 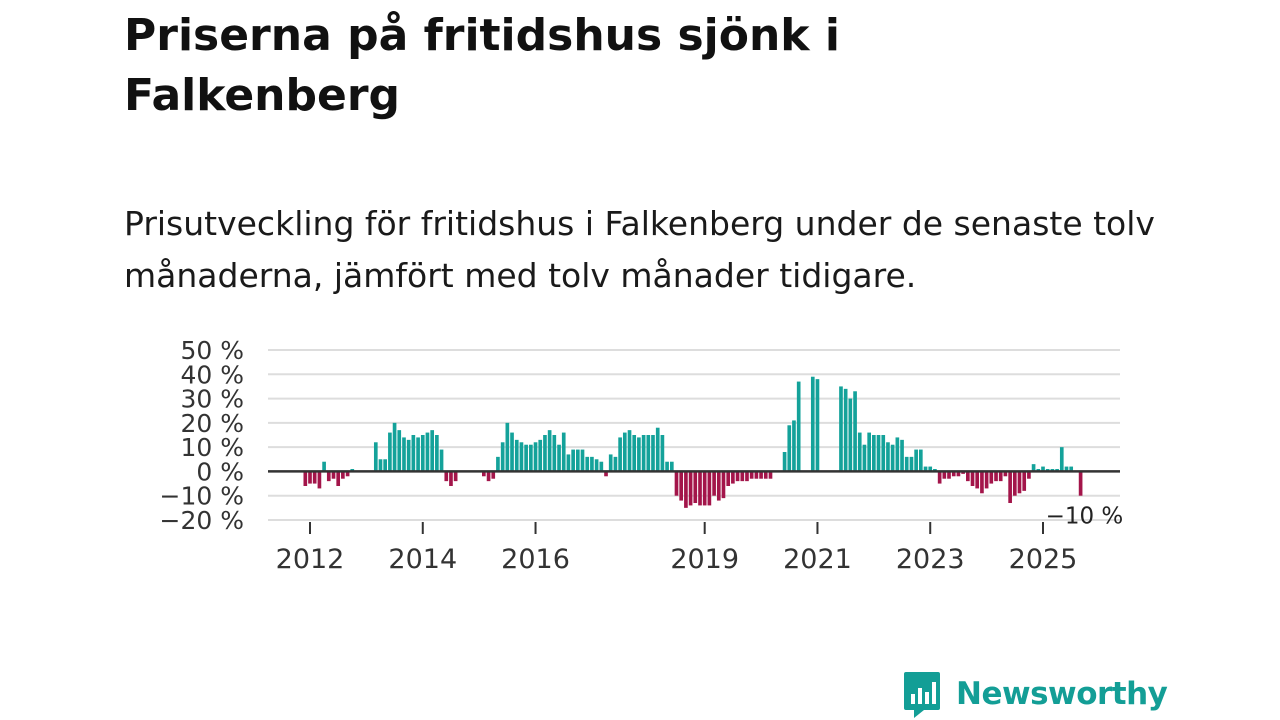 What do you see at coordinates (704, 559) in the screenshot?
I see `x-tick-label: 2019` at bounding box center [704, 559].